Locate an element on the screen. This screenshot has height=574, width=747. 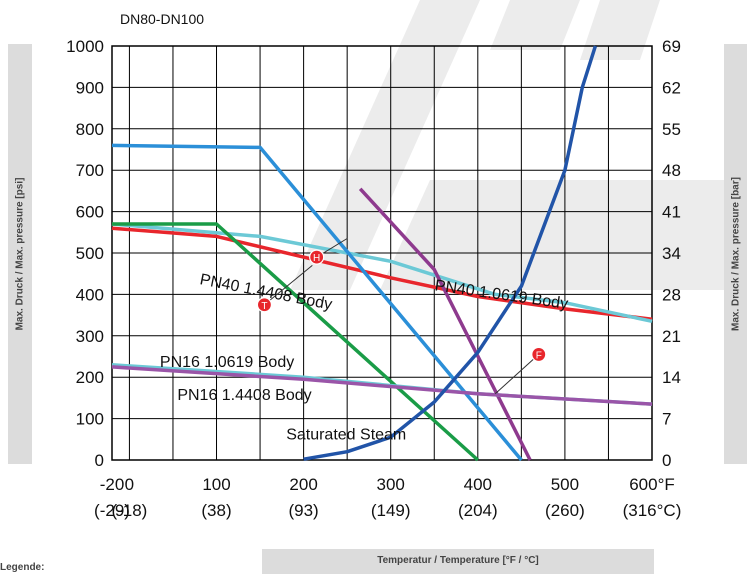
curve-annotation: PN16 1.0619 Body is located at coordinates (227, 362).